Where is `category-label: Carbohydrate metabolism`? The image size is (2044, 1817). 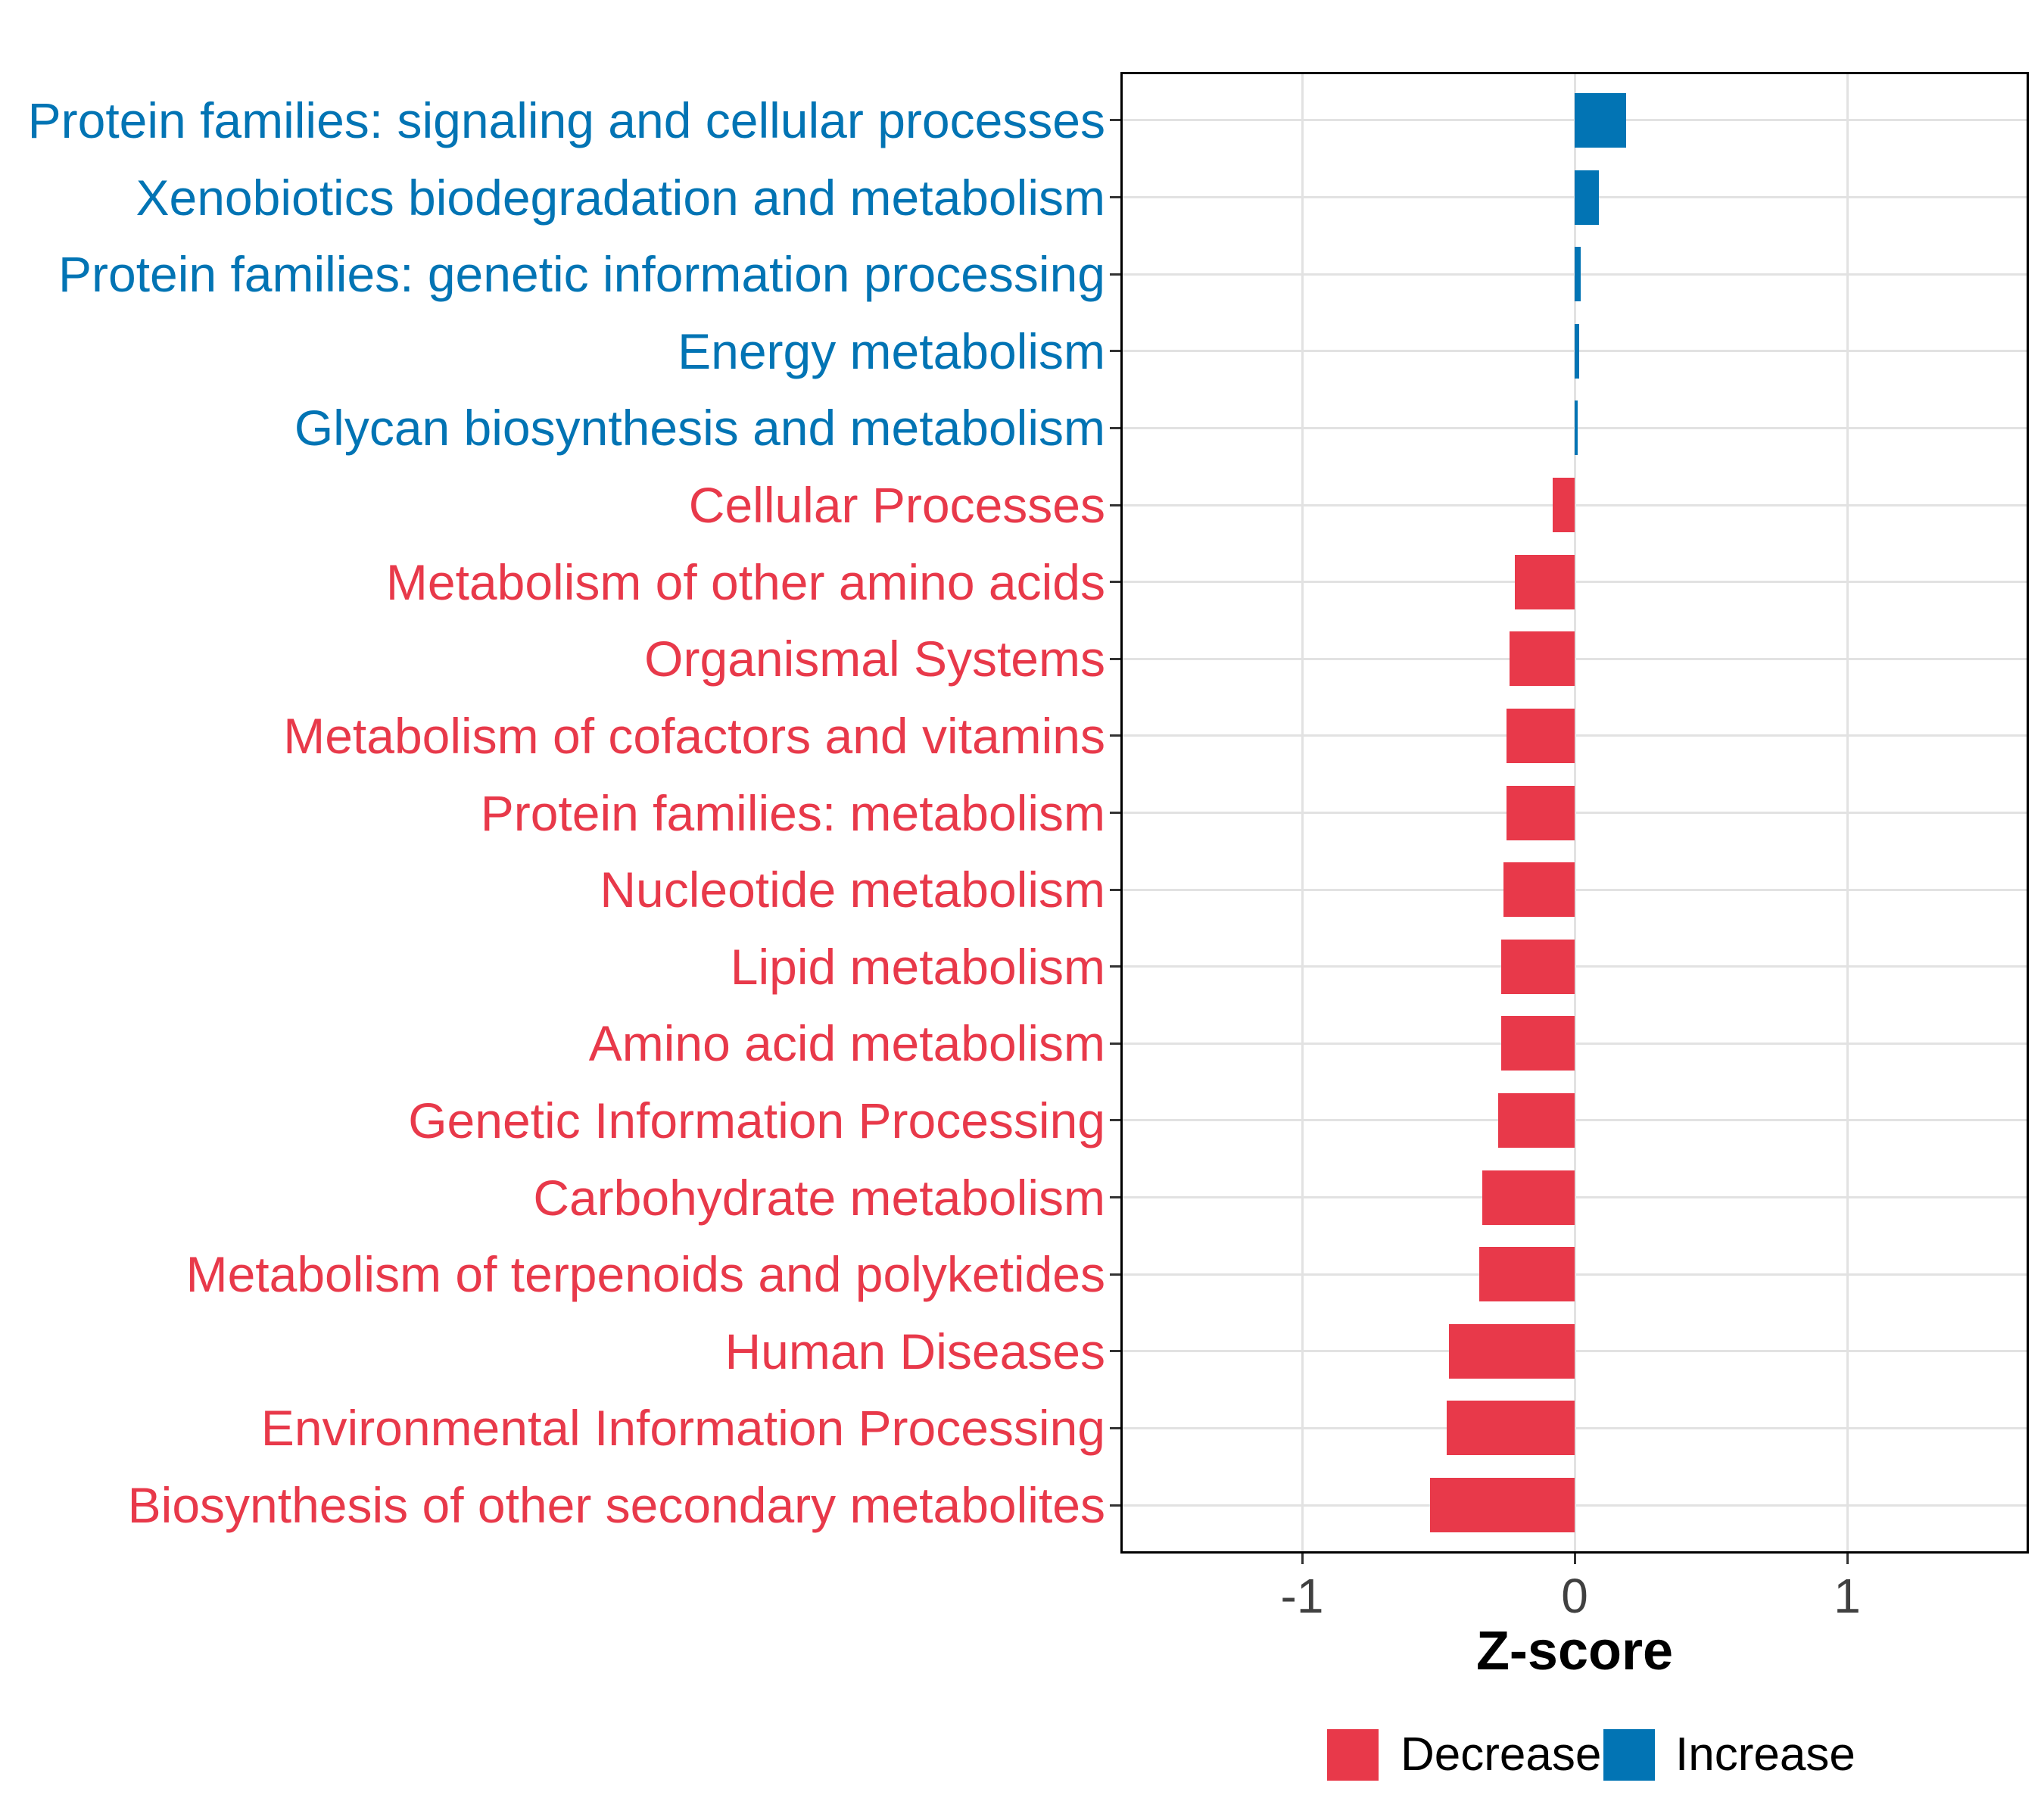 category-label: Carbohydrate metabolism is located at coordinates (819, 1197).